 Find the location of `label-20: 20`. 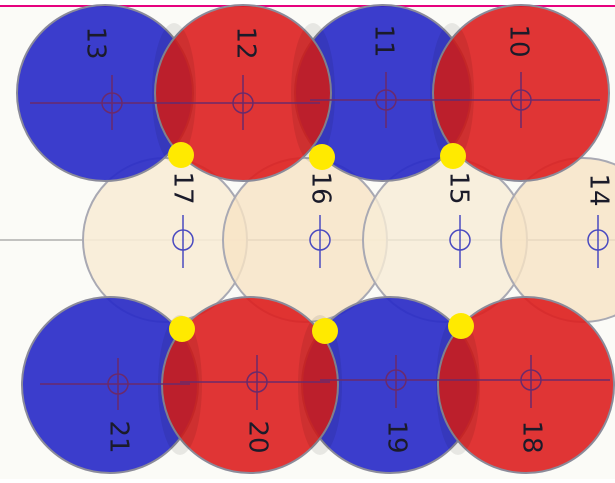

label-20: 20 is located at coordinates (258, 436).